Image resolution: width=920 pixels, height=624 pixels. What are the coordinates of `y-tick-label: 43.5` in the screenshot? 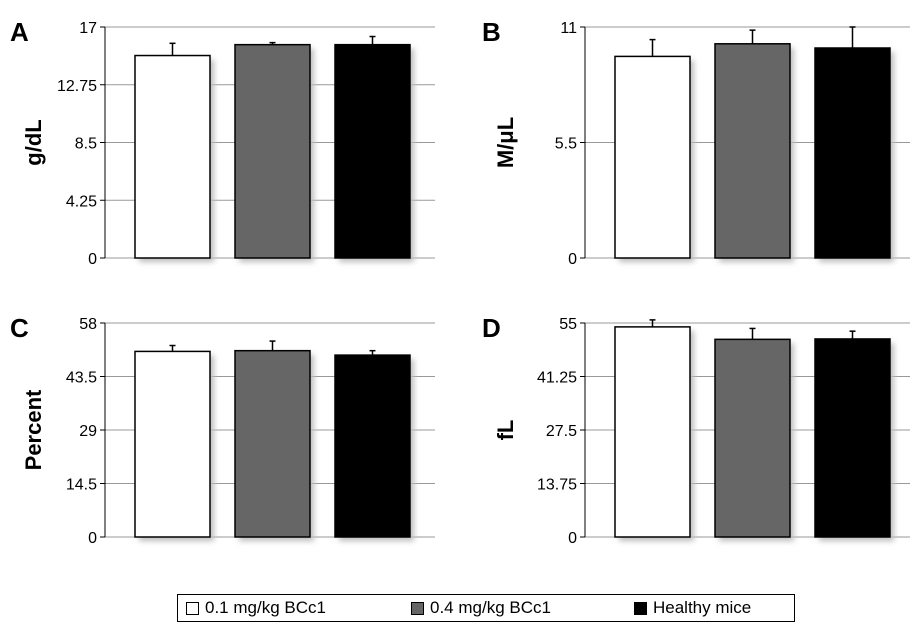 It's located at (81, 378).